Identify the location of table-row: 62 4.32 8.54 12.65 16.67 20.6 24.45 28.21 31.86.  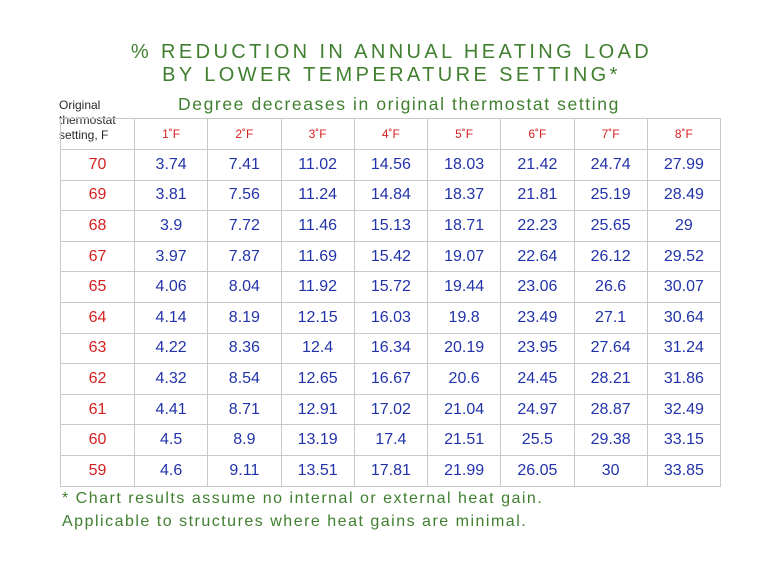
(391, 379).